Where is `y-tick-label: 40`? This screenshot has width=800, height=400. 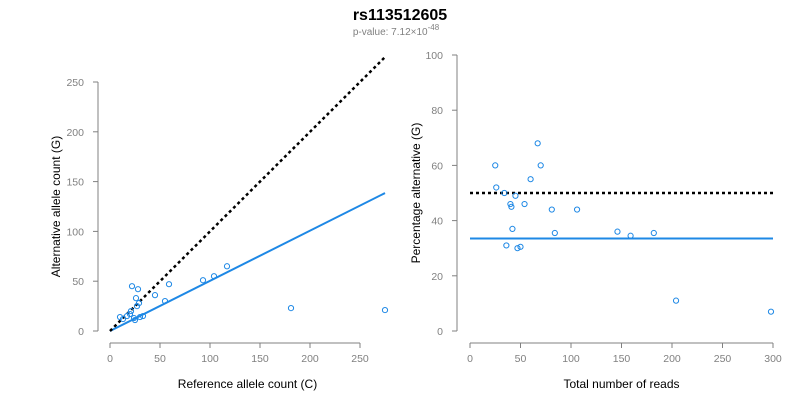
y-tick-label: 40 is located at coordinates (437, 222).